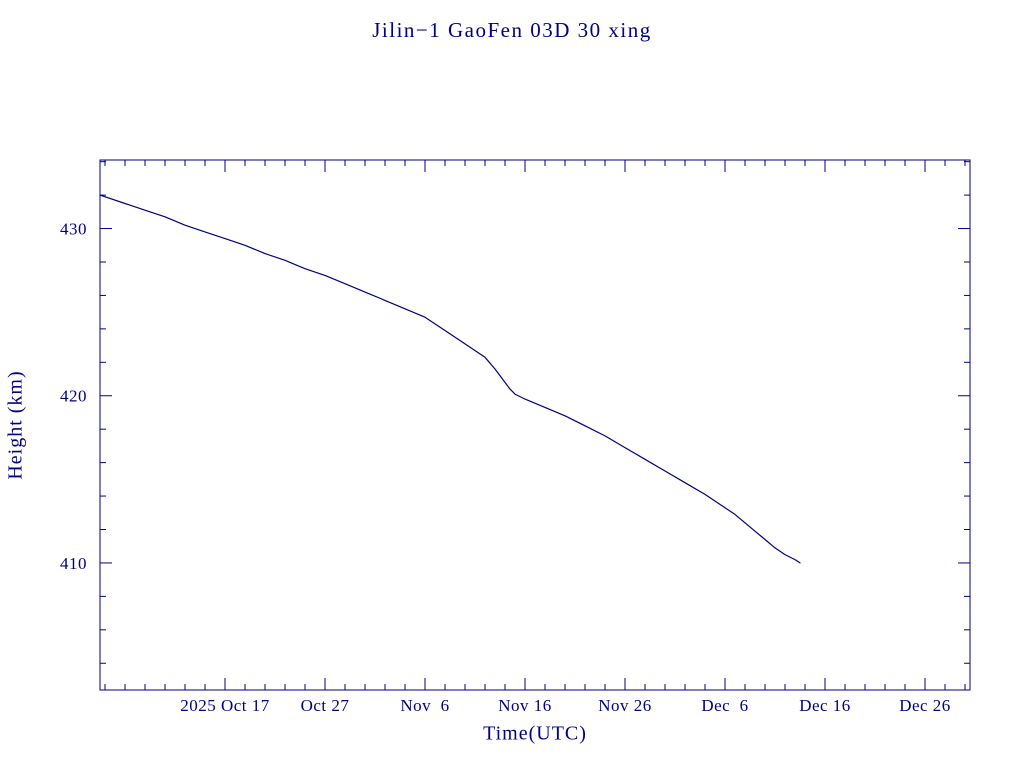 This screenshot has width=1024, height=768. I want to click on x-tick-label: Nov 16, so click(525, 705).